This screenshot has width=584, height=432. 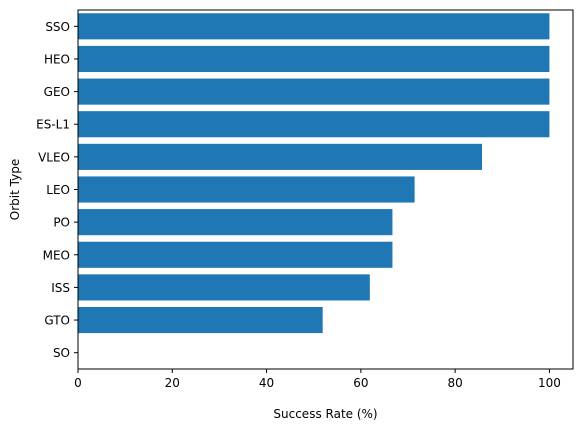 What do you see at coordinates (235, 222) in the screenshot?
I see `bar-po` at bounding box center [235, 222].